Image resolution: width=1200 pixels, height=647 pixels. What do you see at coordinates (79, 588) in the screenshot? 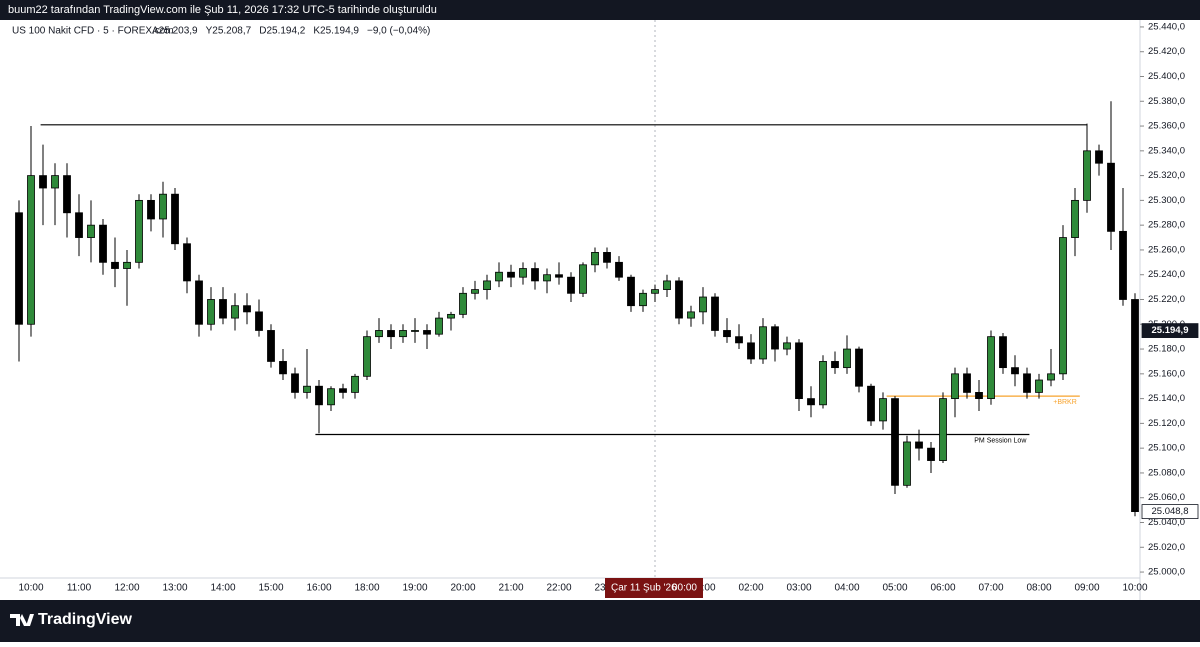
I see `x-tick-label: 11:00` at bounding box center [79, 588].